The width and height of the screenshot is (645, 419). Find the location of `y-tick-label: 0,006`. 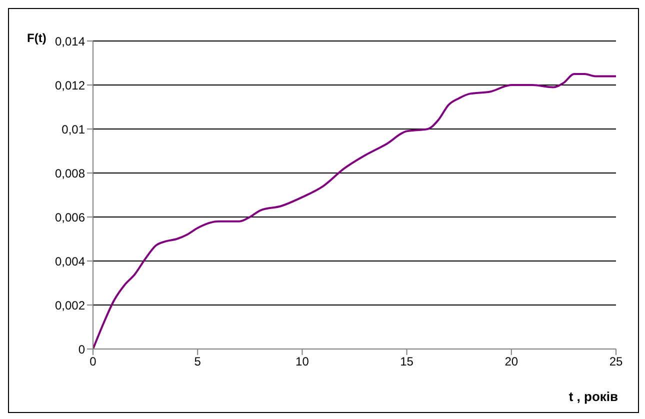

y-tick-label: 0,006 is located at coordinates (70, 217).